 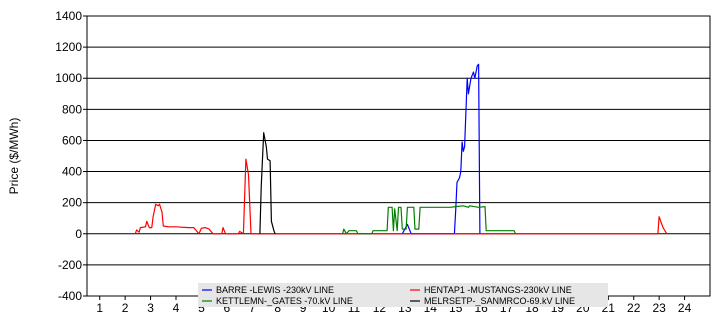 I want to click on legend-entry: MELRSETP-_SANMRCO-69.kV LINE, so click(x=499, y=301).